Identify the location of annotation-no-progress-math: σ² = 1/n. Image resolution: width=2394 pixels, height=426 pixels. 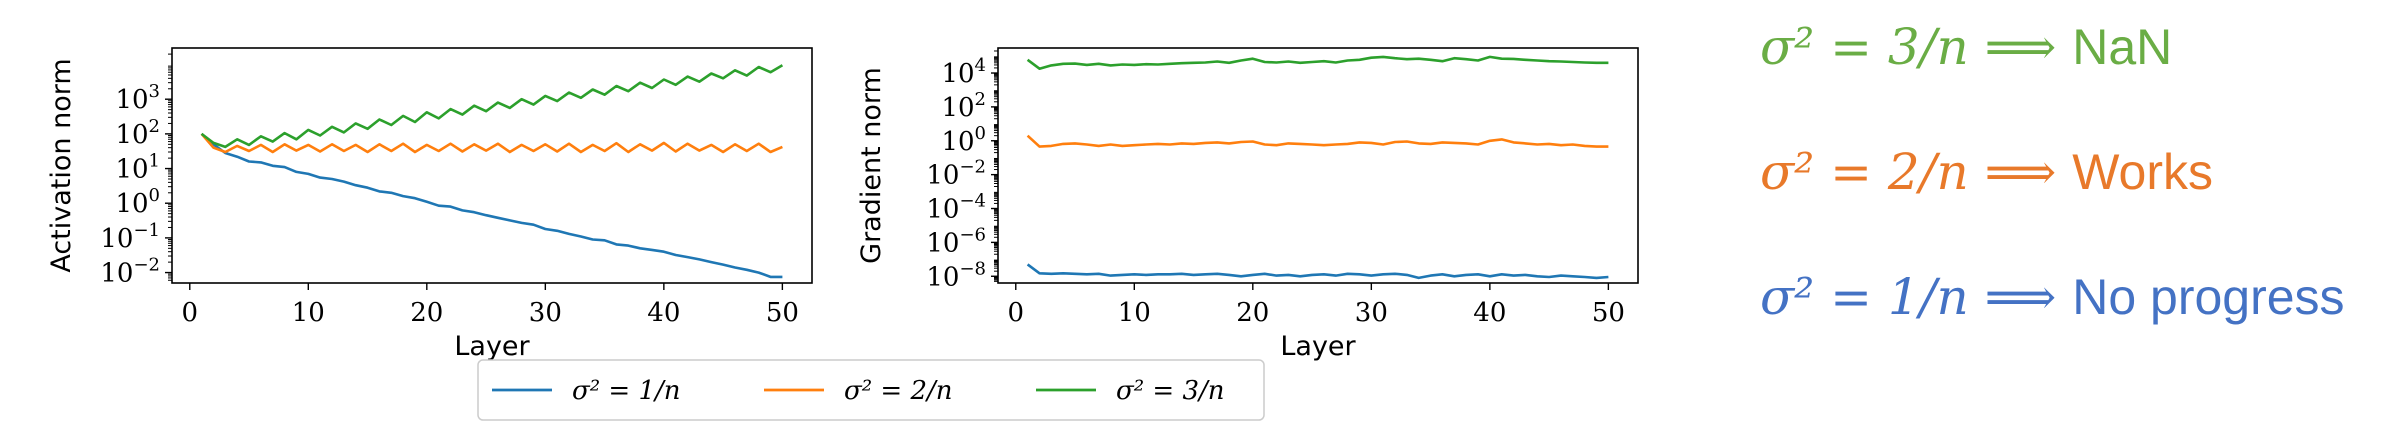
(1864, 297).